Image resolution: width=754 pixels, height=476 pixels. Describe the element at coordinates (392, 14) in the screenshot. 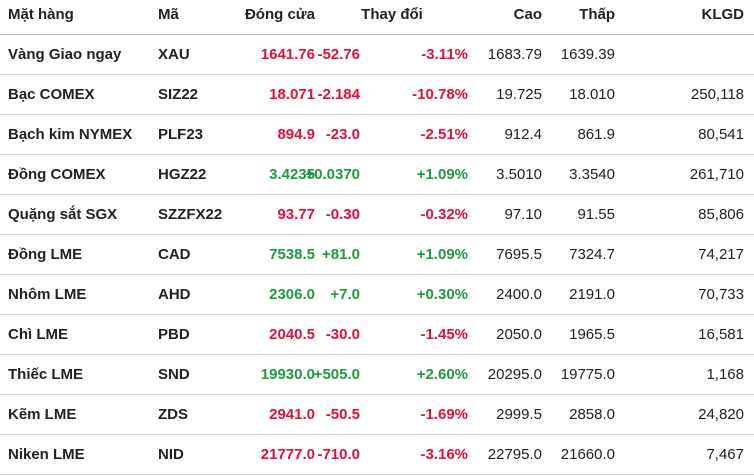

I see `header-cell: Thay đổi` at that location.